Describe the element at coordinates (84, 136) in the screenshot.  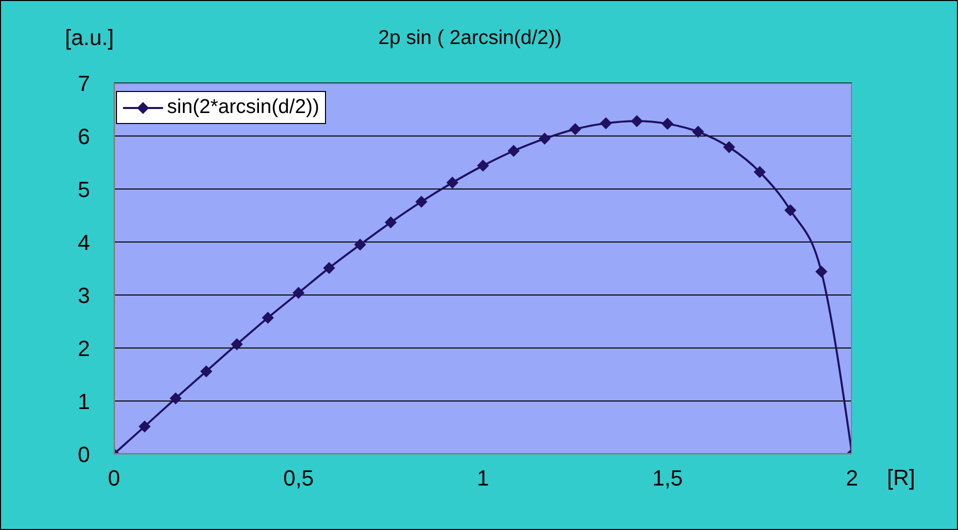
I see `y-tick-label: 6` at that location.